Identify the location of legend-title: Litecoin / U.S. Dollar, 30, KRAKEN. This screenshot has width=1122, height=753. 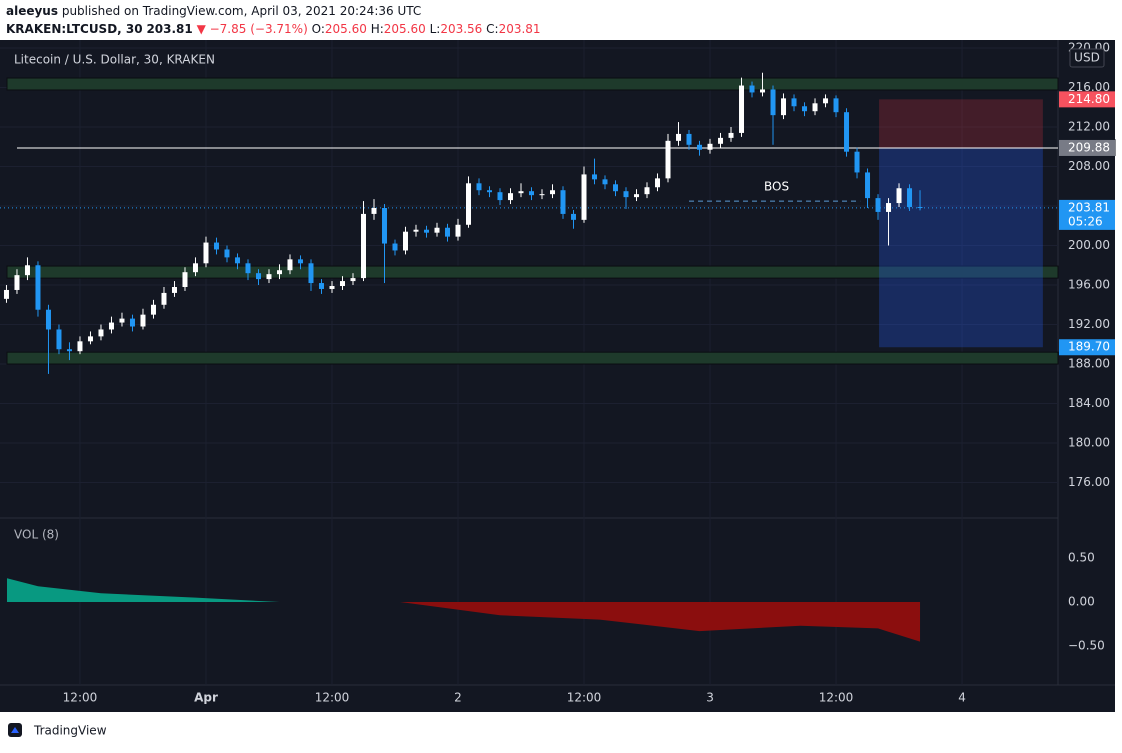
(114, 60).